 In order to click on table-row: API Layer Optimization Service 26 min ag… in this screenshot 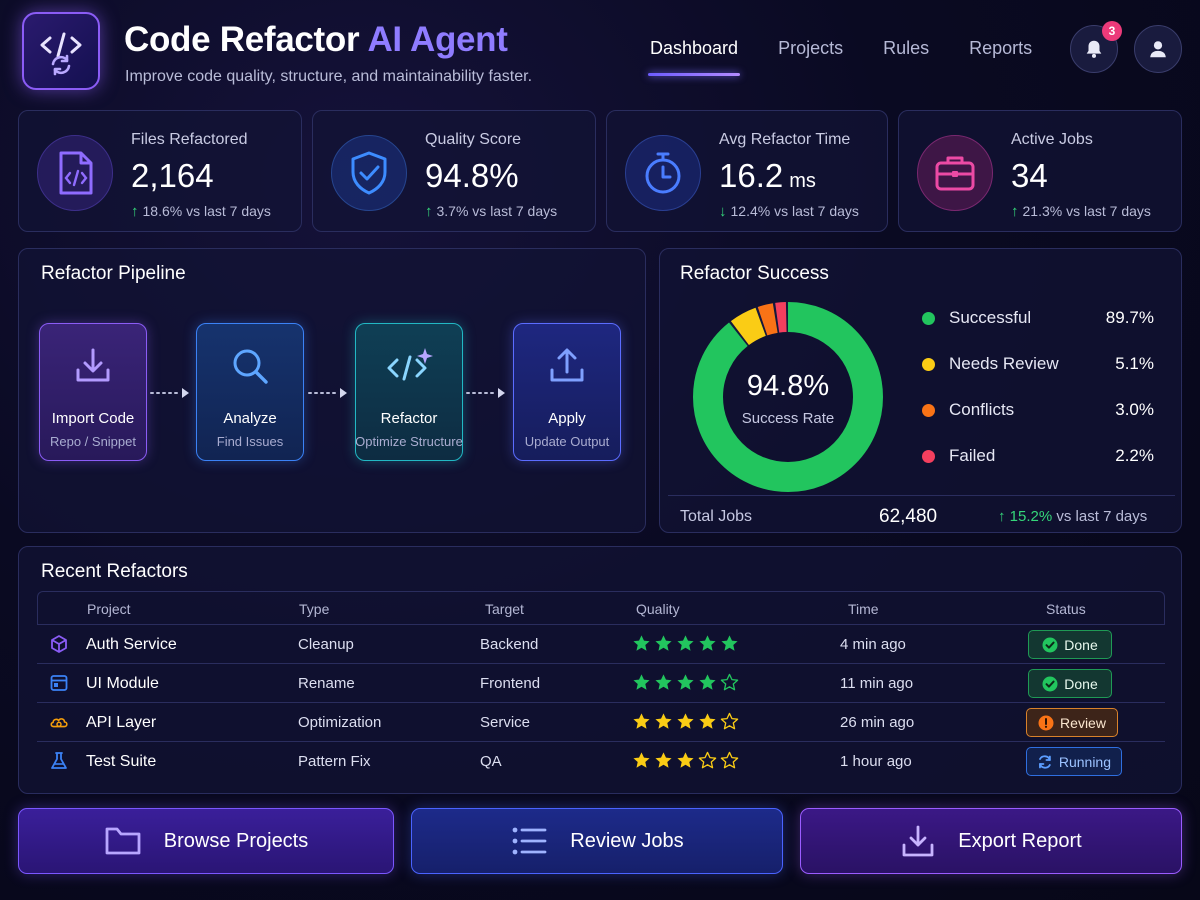, I will do `click(601, 721)`.